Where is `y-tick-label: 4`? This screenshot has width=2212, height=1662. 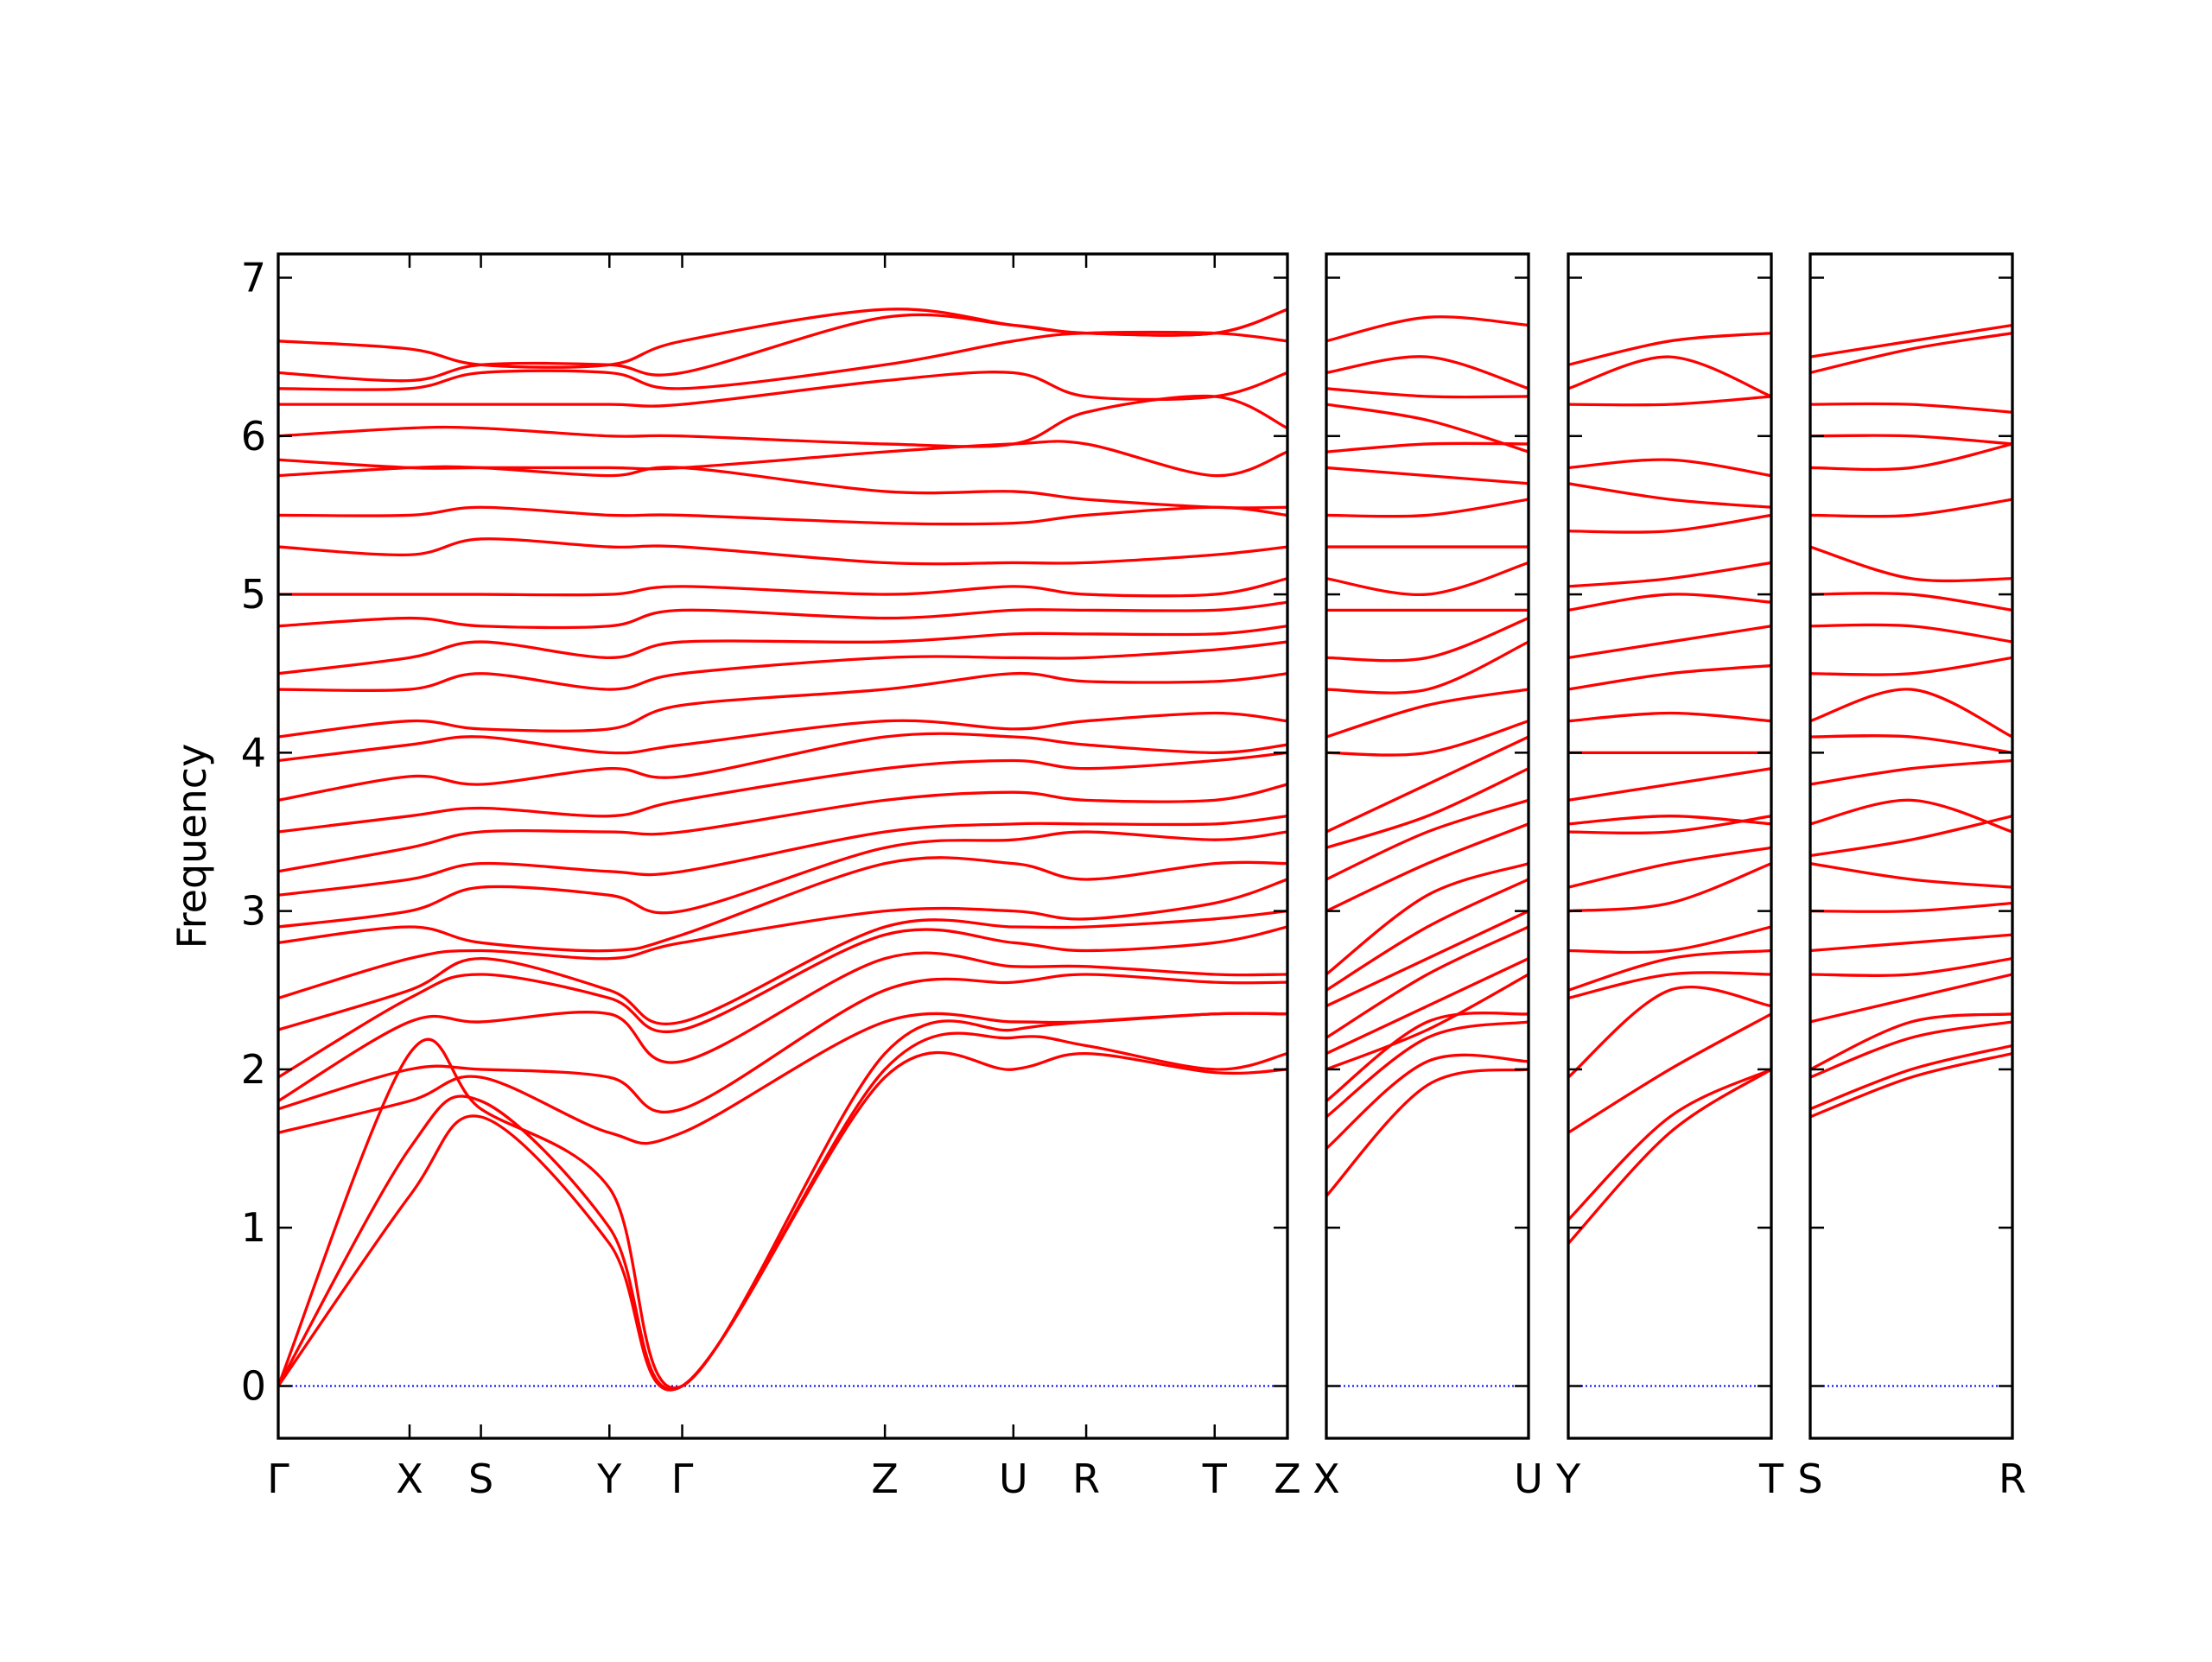 y-tick-label: 4 is located at coordinates (253, 752).